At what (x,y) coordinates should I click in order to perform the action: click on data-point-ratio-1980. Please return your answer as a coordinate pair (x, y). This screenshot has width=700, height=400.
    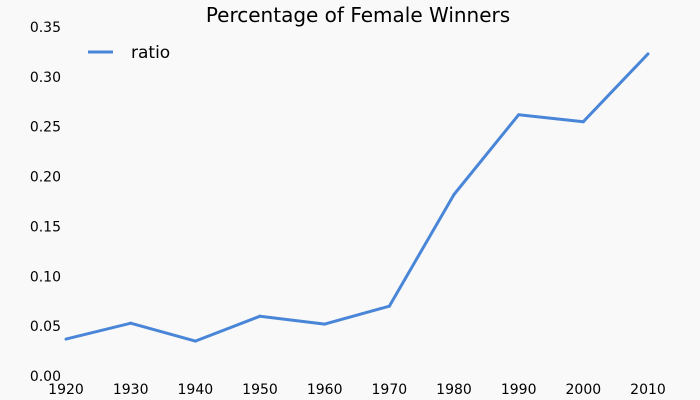
    Looking at the image, I should click on (454, 195).